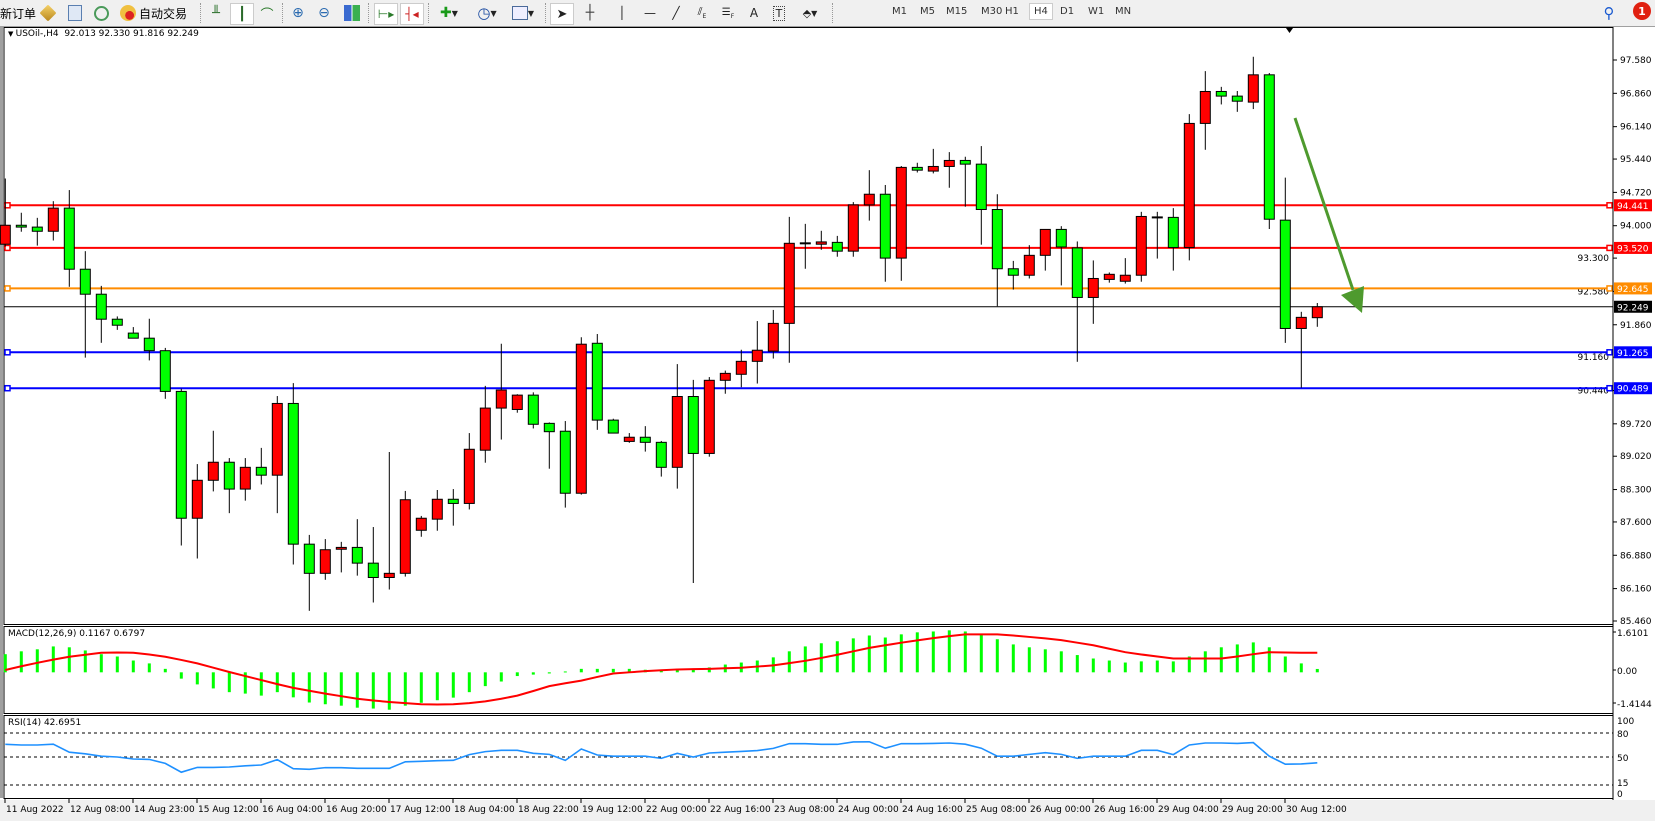  Describe the element at coordinates (1289, 30) in the screenshot. I see `chart-shift-marker` at that location.